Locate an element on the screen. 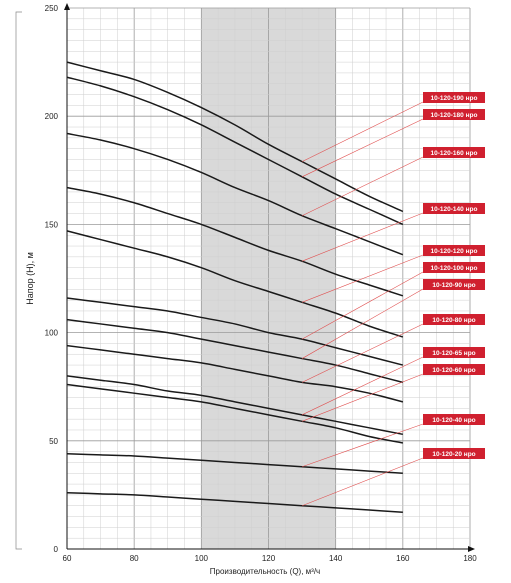 The height and width of the screenshot is (583, 511). x-tick-label: 140 is located at coordinates (336, 558).